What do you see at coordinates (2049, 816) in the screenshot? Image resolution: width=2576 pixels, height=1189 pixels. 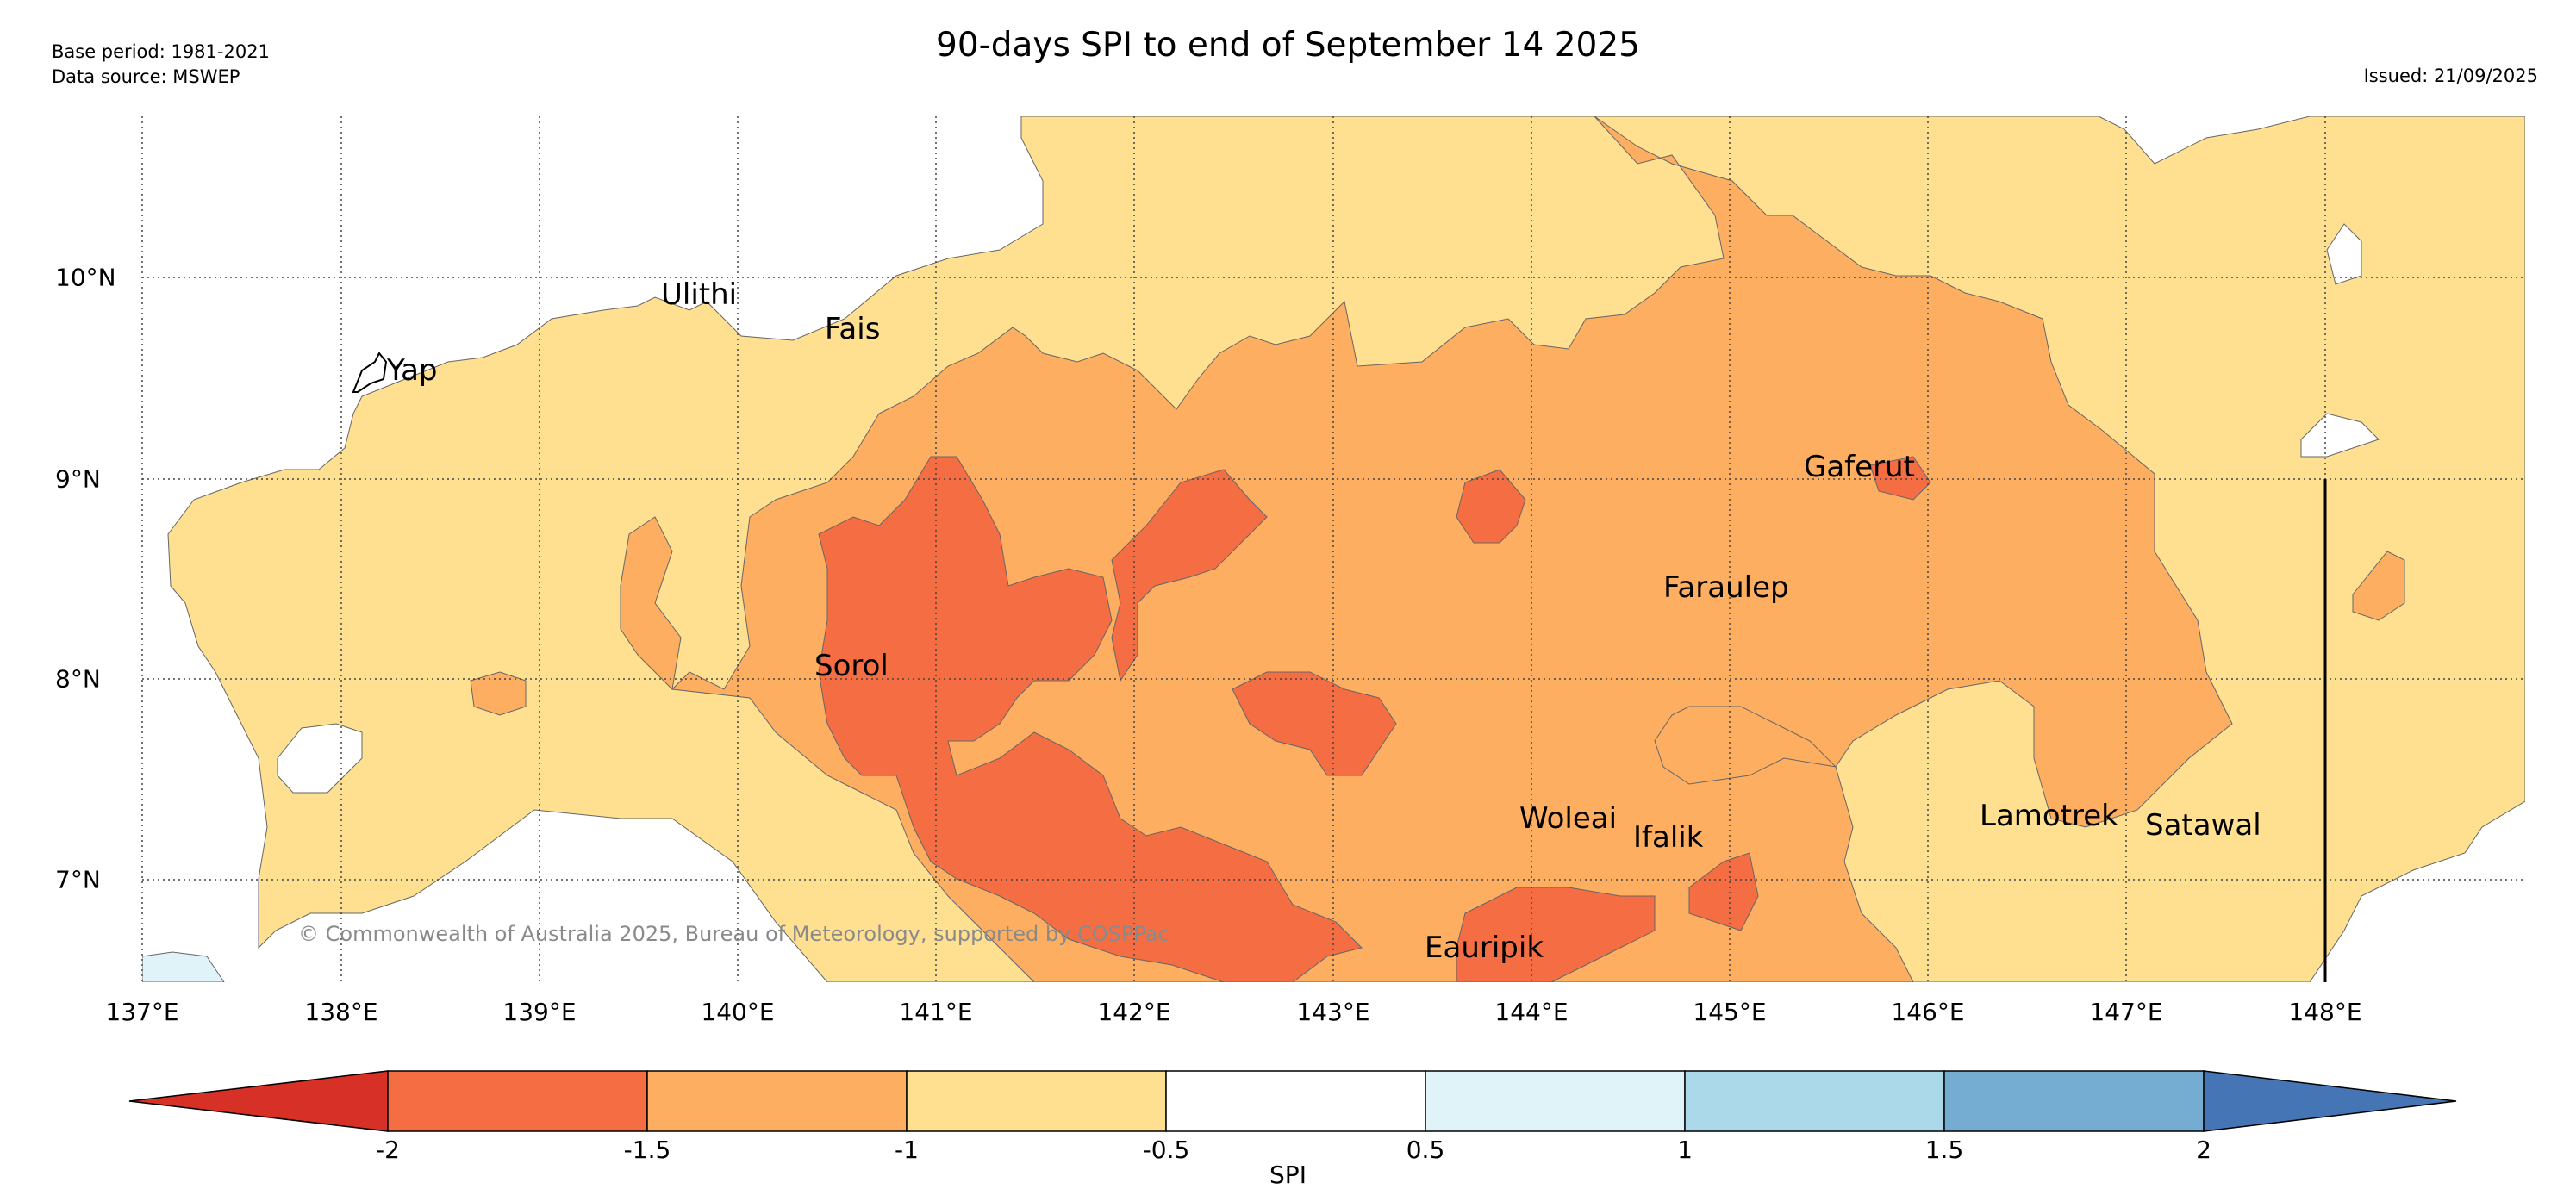 I see `place-lamotrek: Lamotrek` at bounding box center [2049, 816].